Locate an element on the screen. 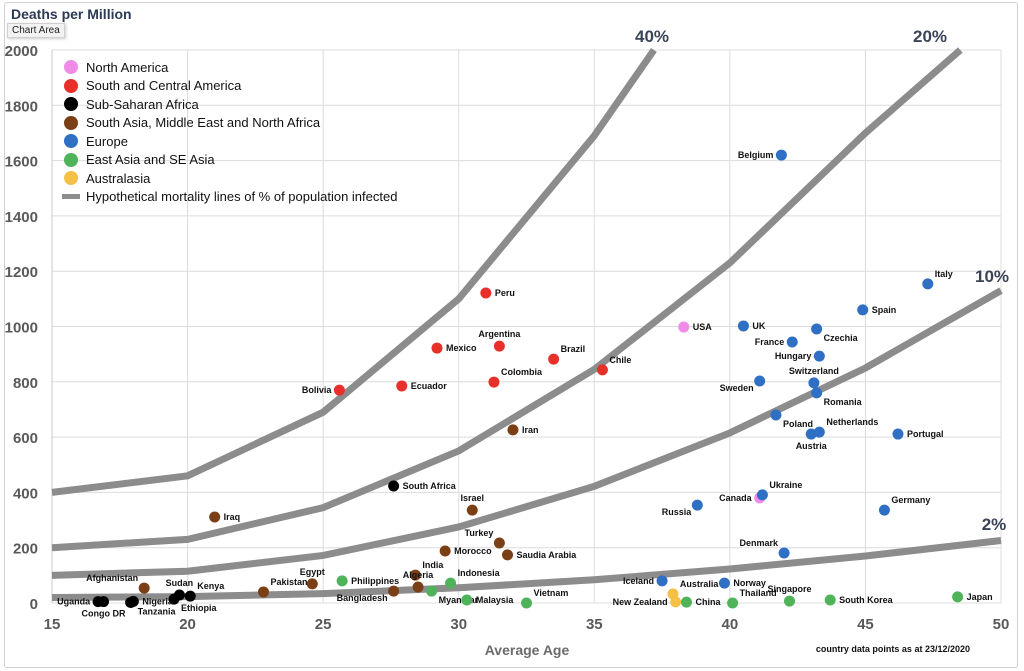 The width and height of the screenshot is (1024, 671). data-point: UK is located at coordinates (751, 326).